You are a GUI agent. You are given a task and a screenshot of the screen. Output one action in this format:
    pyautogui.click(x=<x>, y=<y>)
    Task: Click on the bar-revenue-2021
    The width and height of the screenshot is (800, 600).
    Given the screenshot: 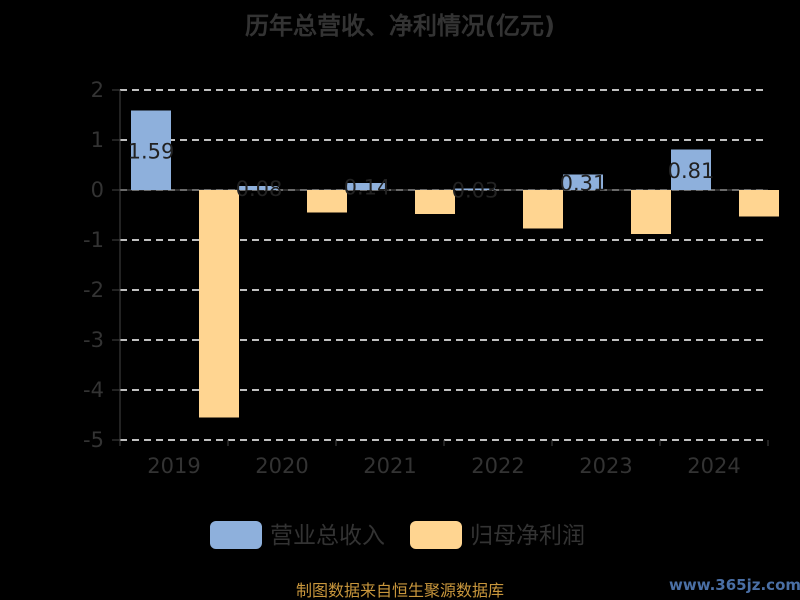 What is the action you would take?
    pyautogui.click(x=367, y=186)
    